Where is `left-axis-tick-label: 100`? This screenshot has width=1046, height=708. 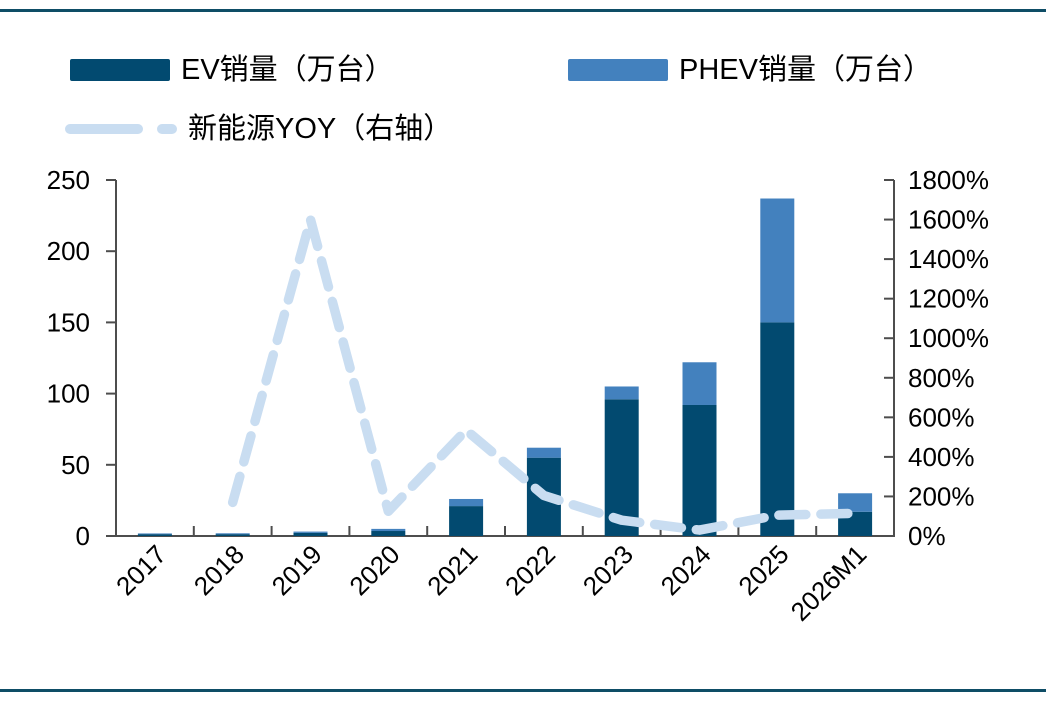 left-axis-tick-label: 100 is located at coordinates (68, 394).